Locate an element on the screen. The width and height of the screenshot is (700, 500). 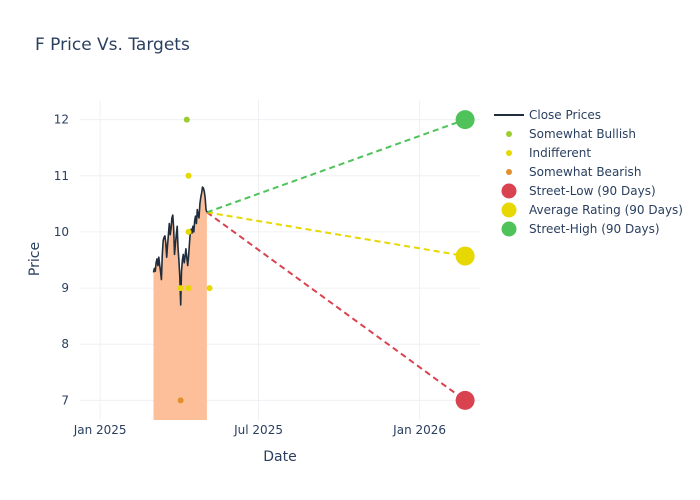
target-markers-layer is located at coordinates (465, 260).